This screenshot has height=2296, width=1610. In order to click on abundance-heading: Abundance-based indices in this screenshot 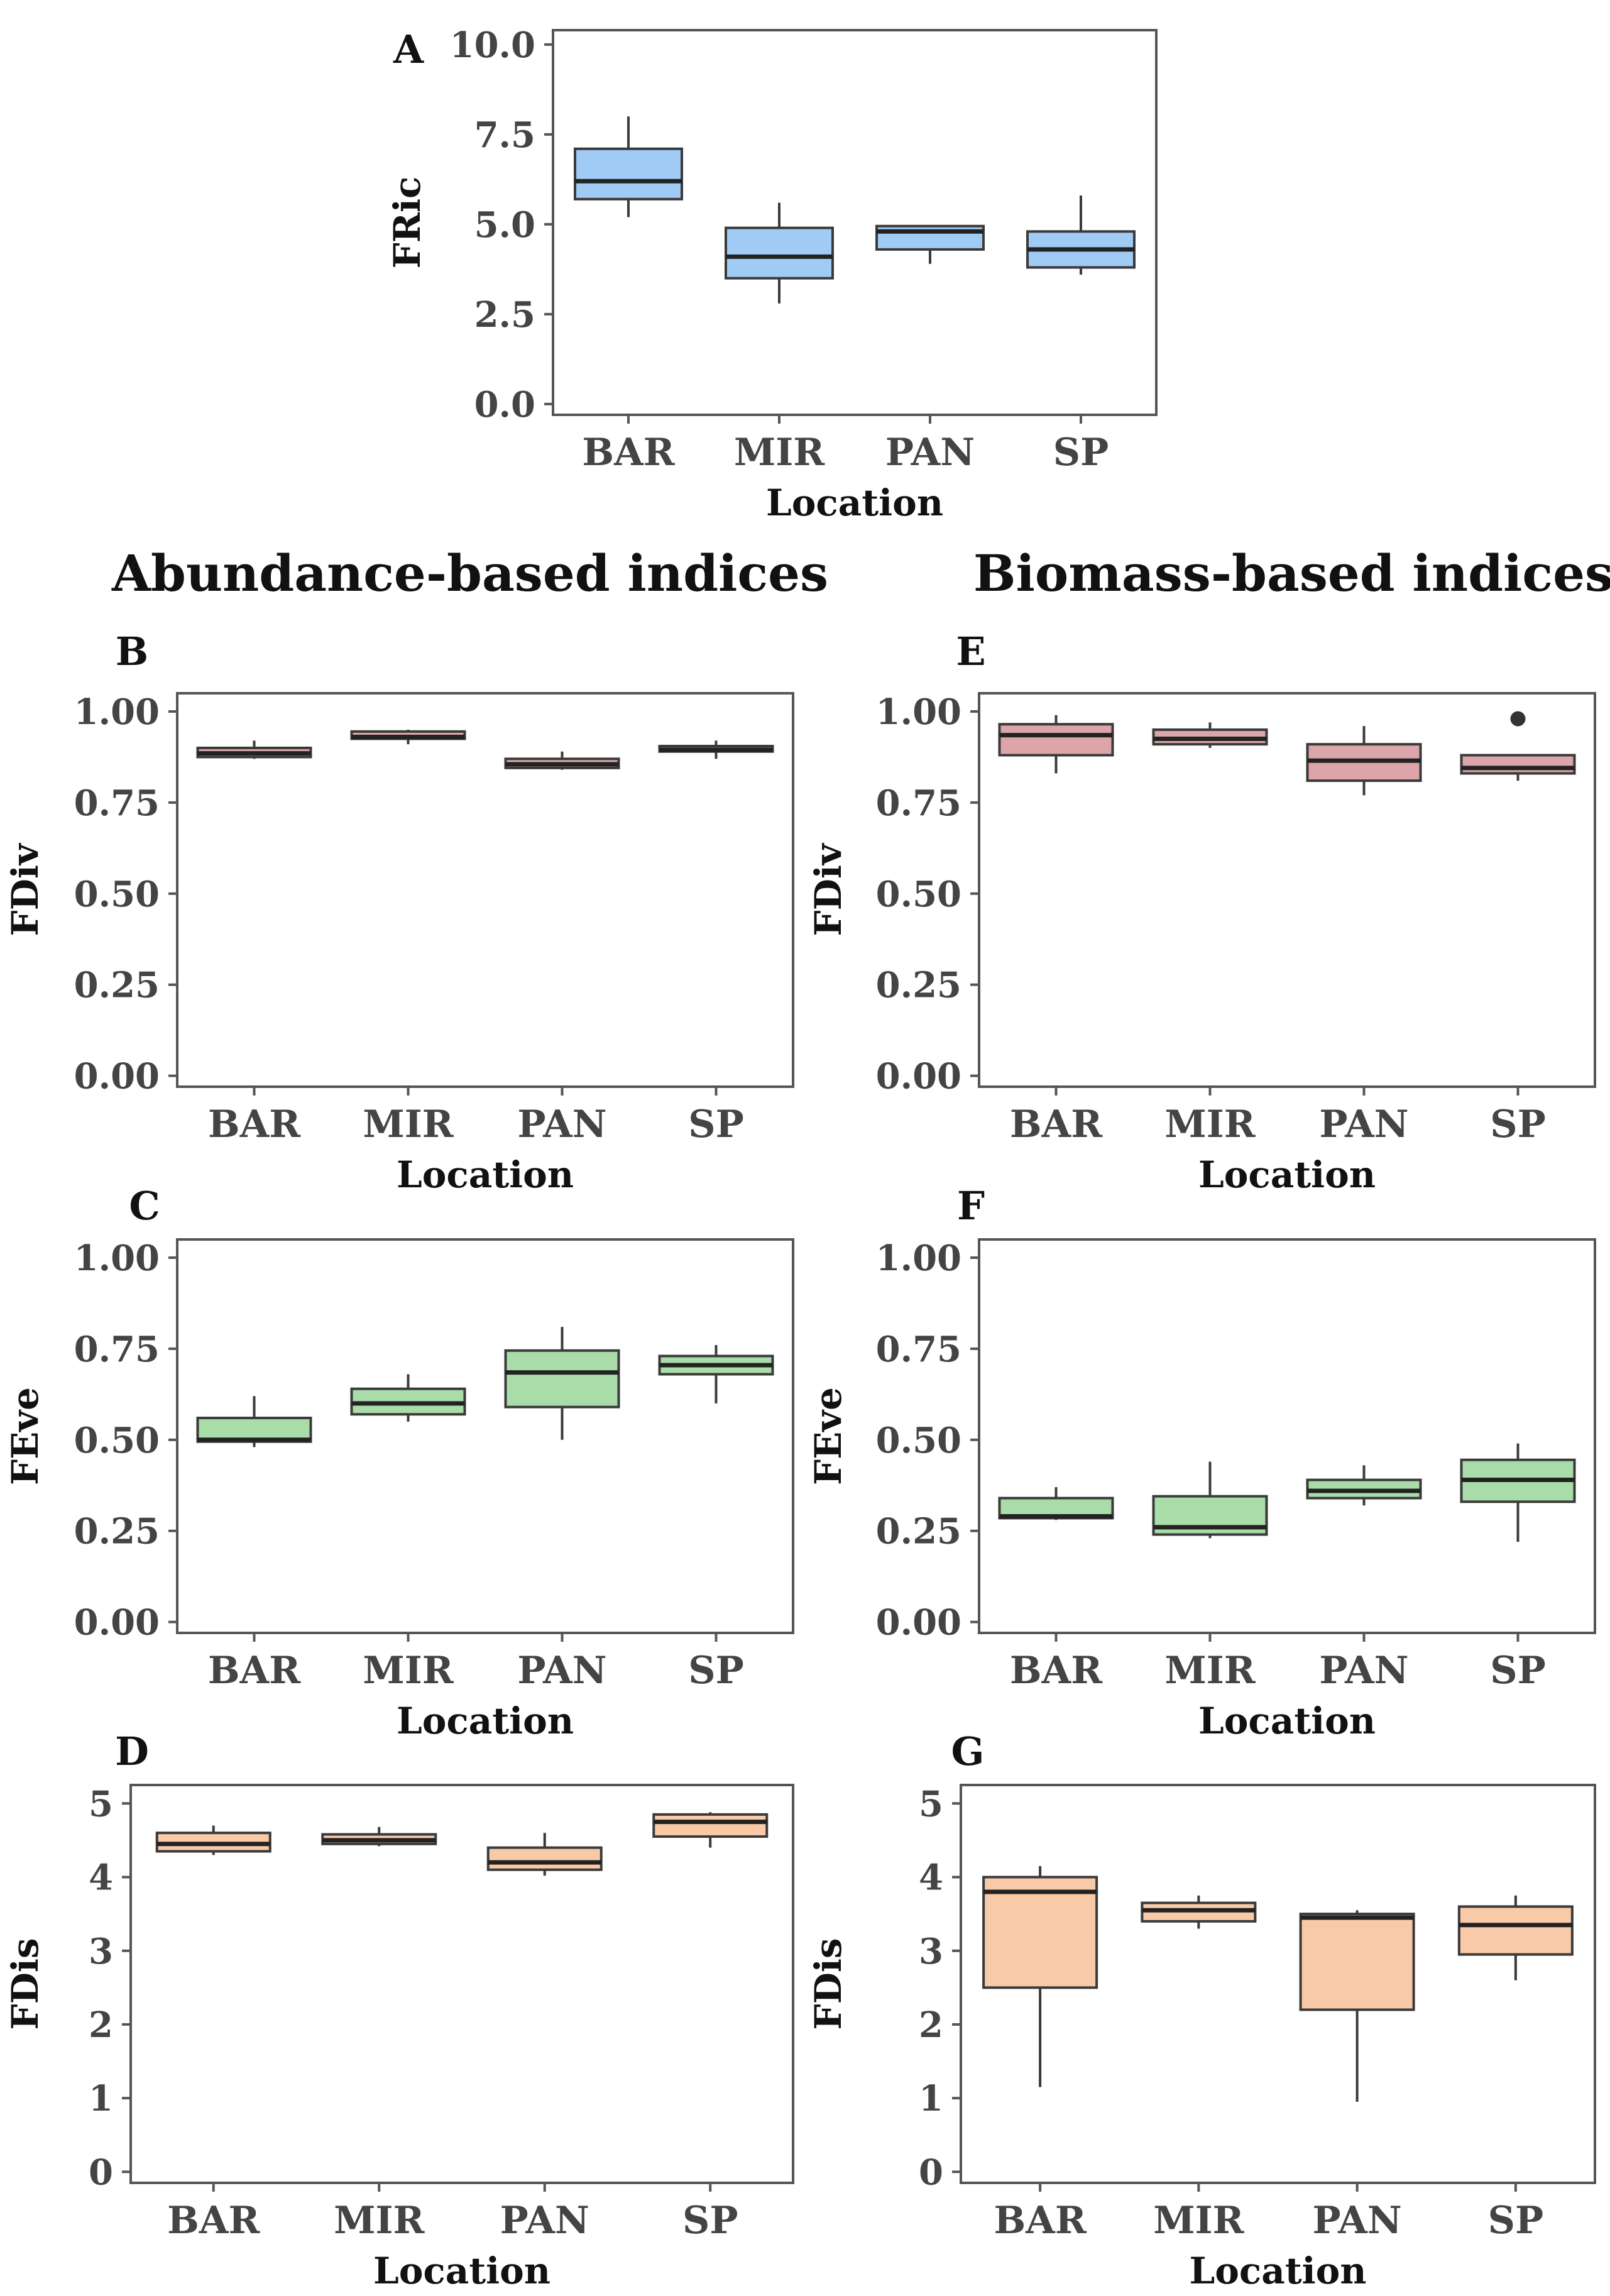, I will do `click(469, 573)`.